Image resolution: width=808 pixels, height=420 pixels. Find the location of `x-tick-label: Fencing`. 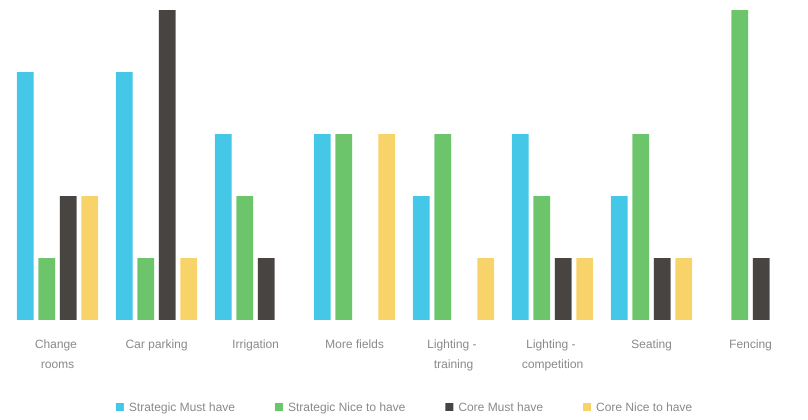

x-tick-label: Fencing is located at coordinates (750, 344).